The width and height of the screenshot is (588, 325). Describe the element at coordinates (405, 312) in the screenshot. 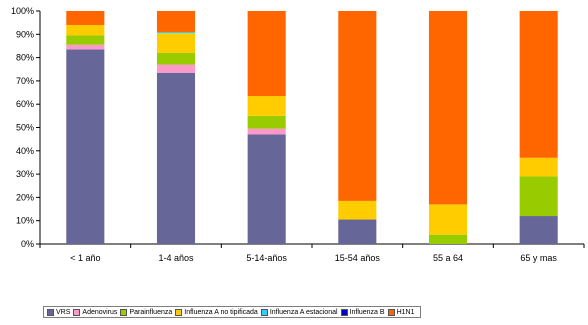

I see `legend-label: H1N1` at that location.